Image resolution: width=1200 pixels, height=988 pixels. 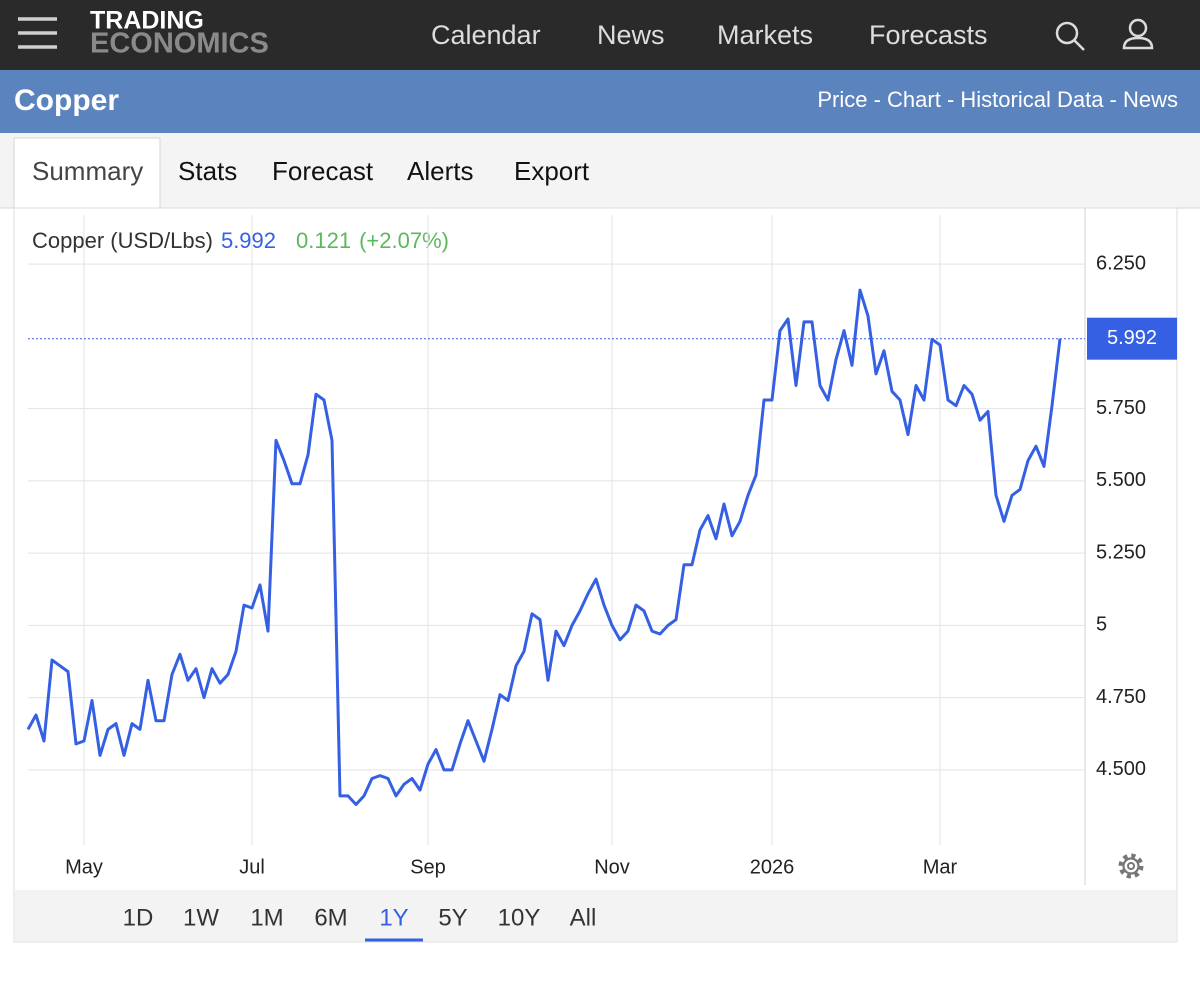 What do you see at coordinates (138, 917) in the screenshot?
I see `range-button: 1D` at bounding box center [138, 917].